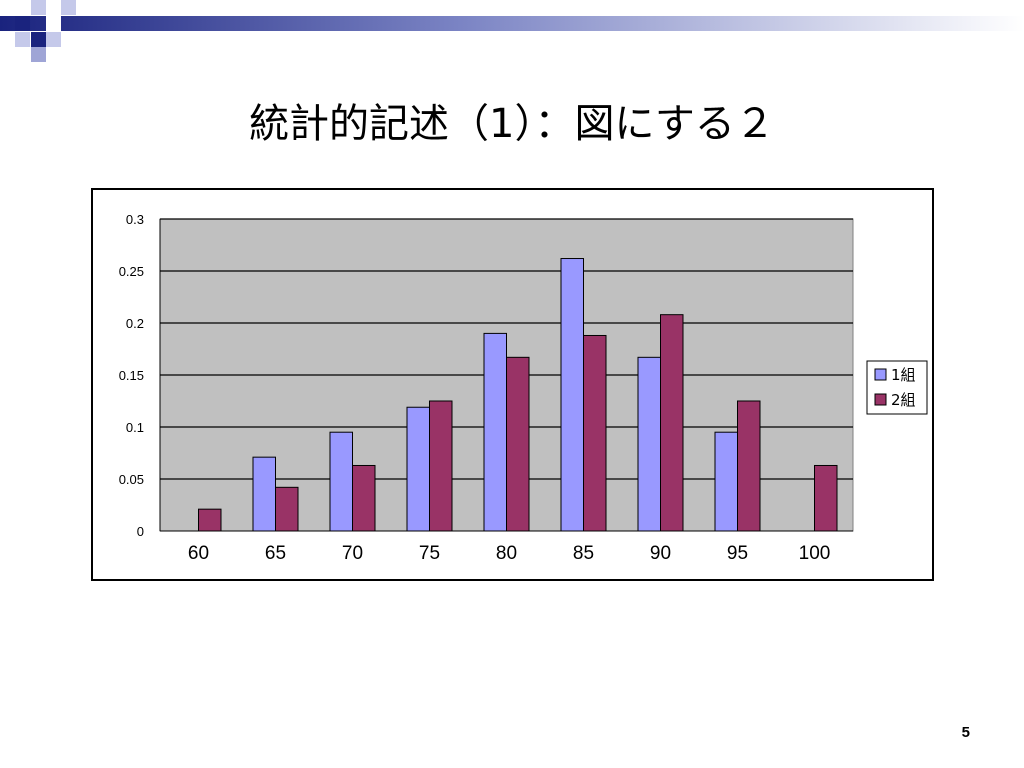 The image size is (1024, 768). Describe the element at coordinates (737, 553) in the screenshot. I see `x-tick-label: 95` at that location.